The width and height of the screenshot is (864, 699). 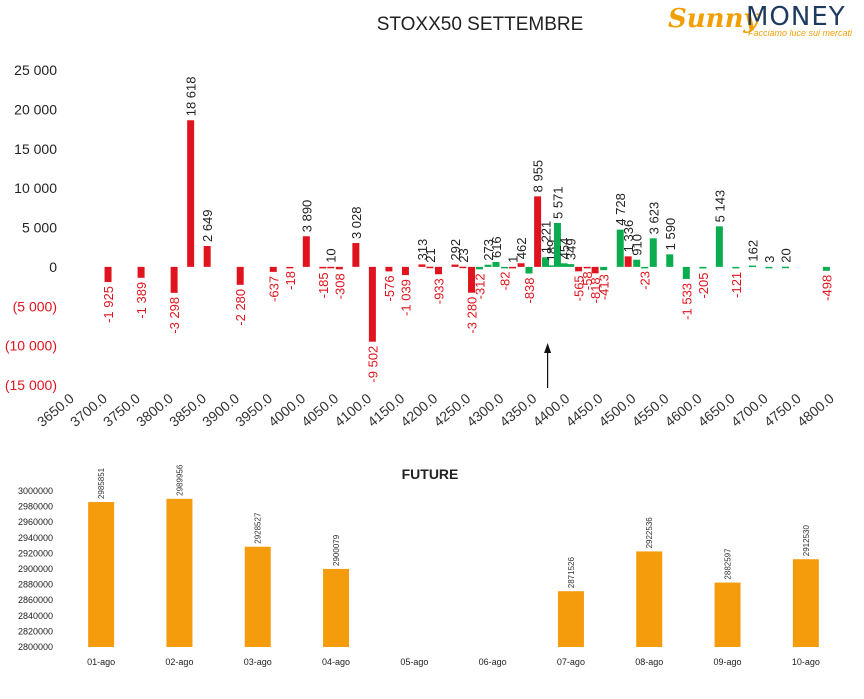 I want to click on logo-tagline: Facciamo luce sui mercati, so click(x=800, y=33).